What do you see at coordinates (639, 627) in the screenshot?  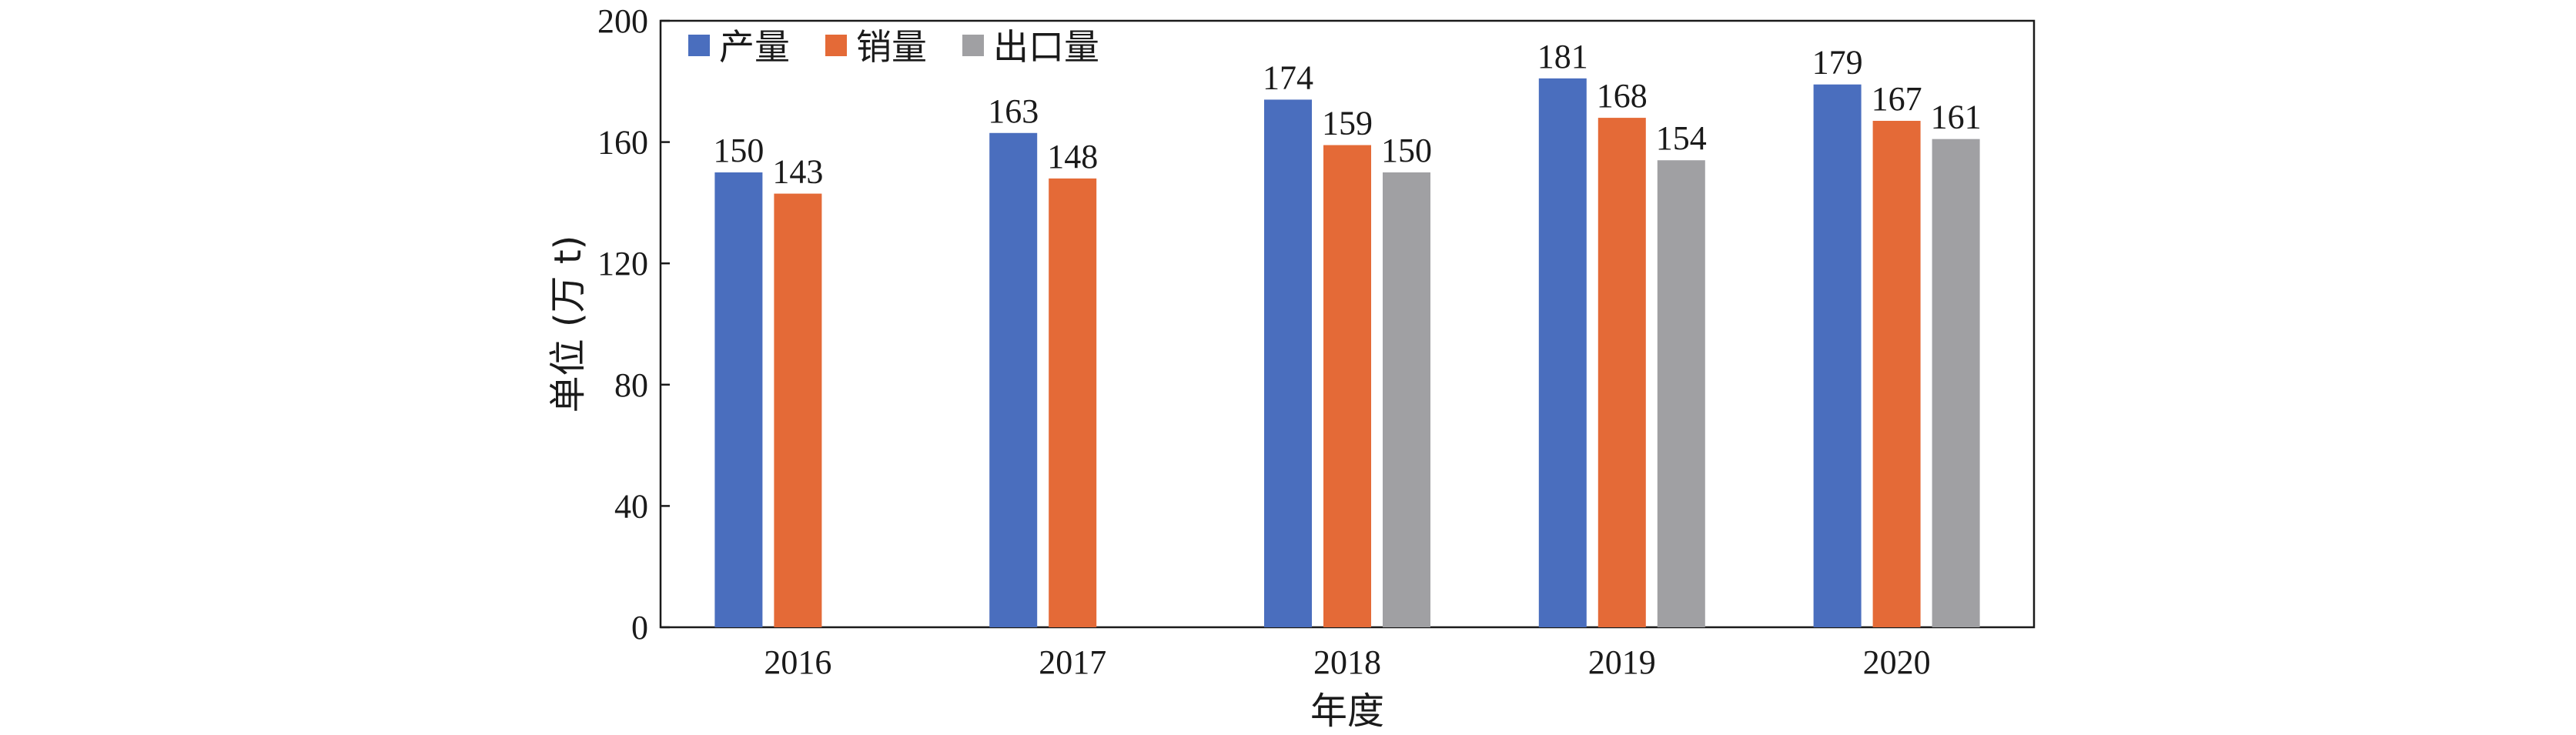 I see `y-tick-label: 0` at bounding box center [639, 627].